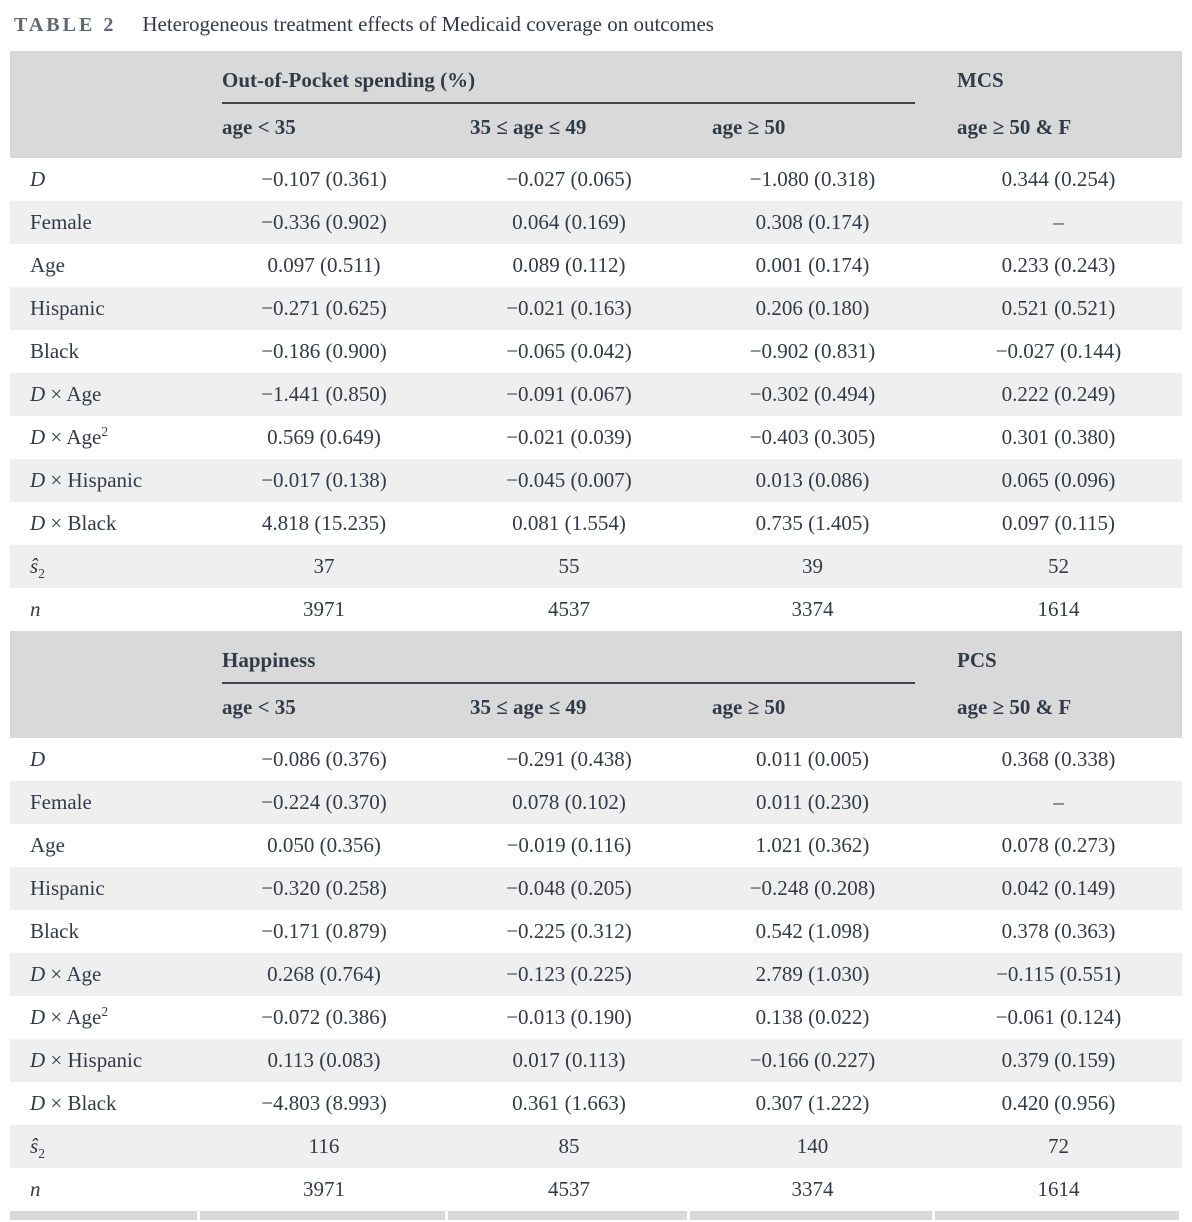 The width and height of the screenshot is (1192, 1222). Describe the element at coordinates (324, 931) in the screenshot. I see `value-cell: −0.171 (0.879)` at that location.